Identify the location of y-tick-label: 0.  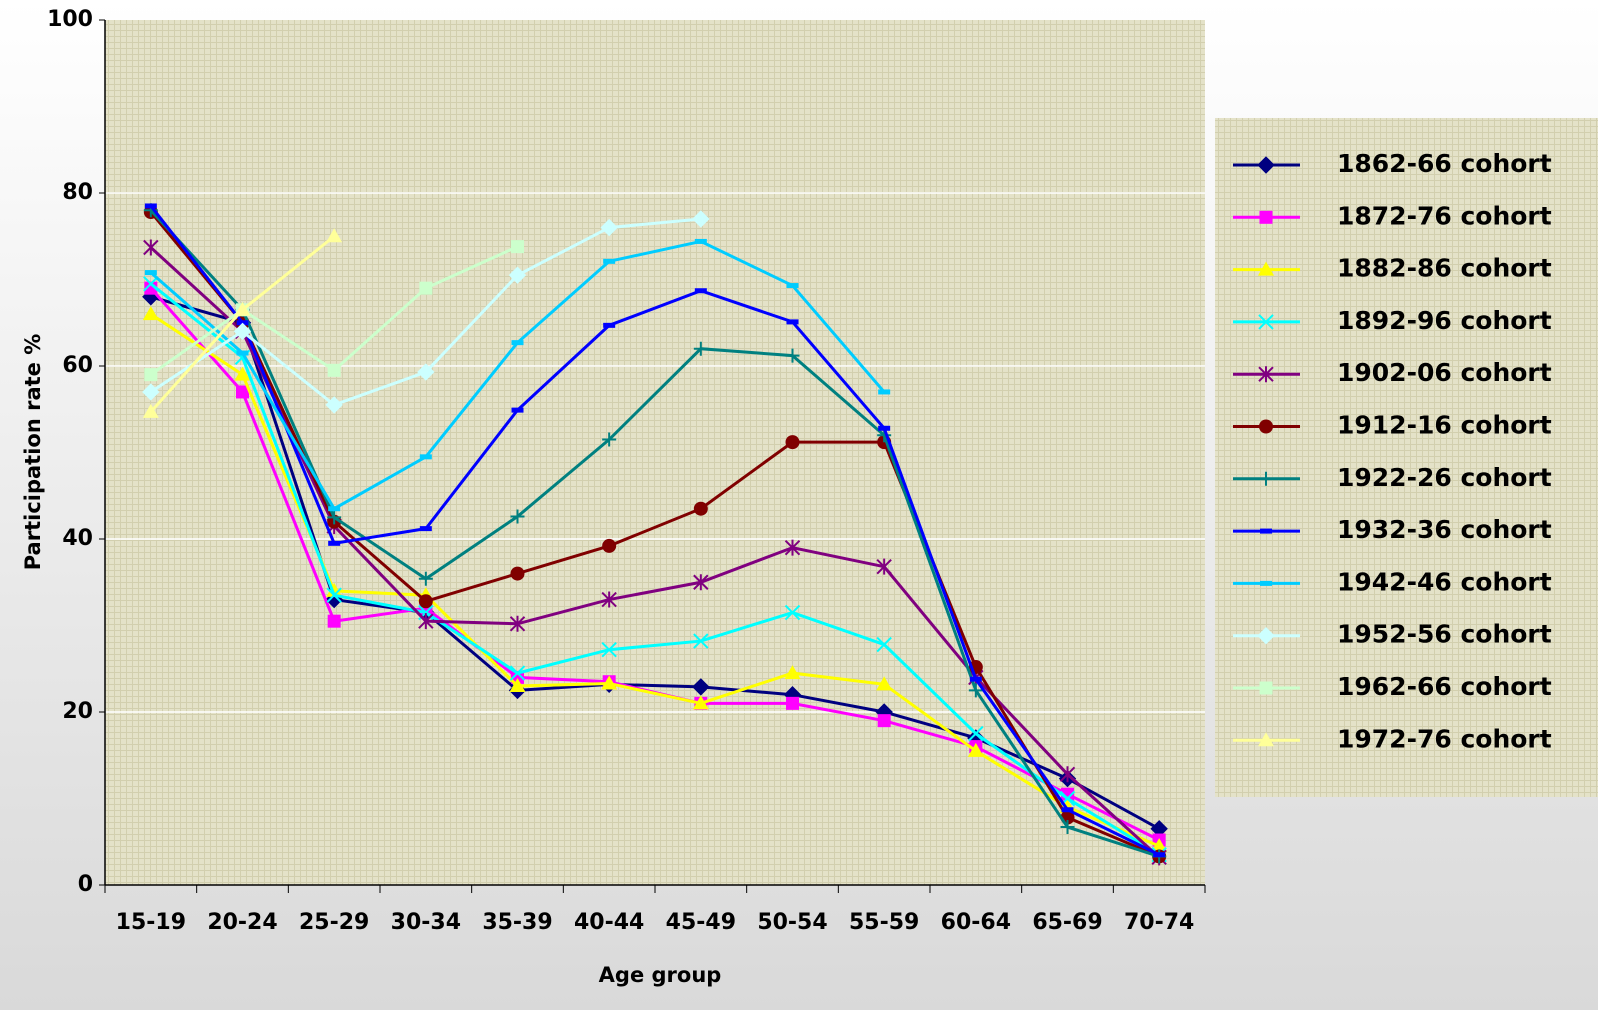
(85, 884).